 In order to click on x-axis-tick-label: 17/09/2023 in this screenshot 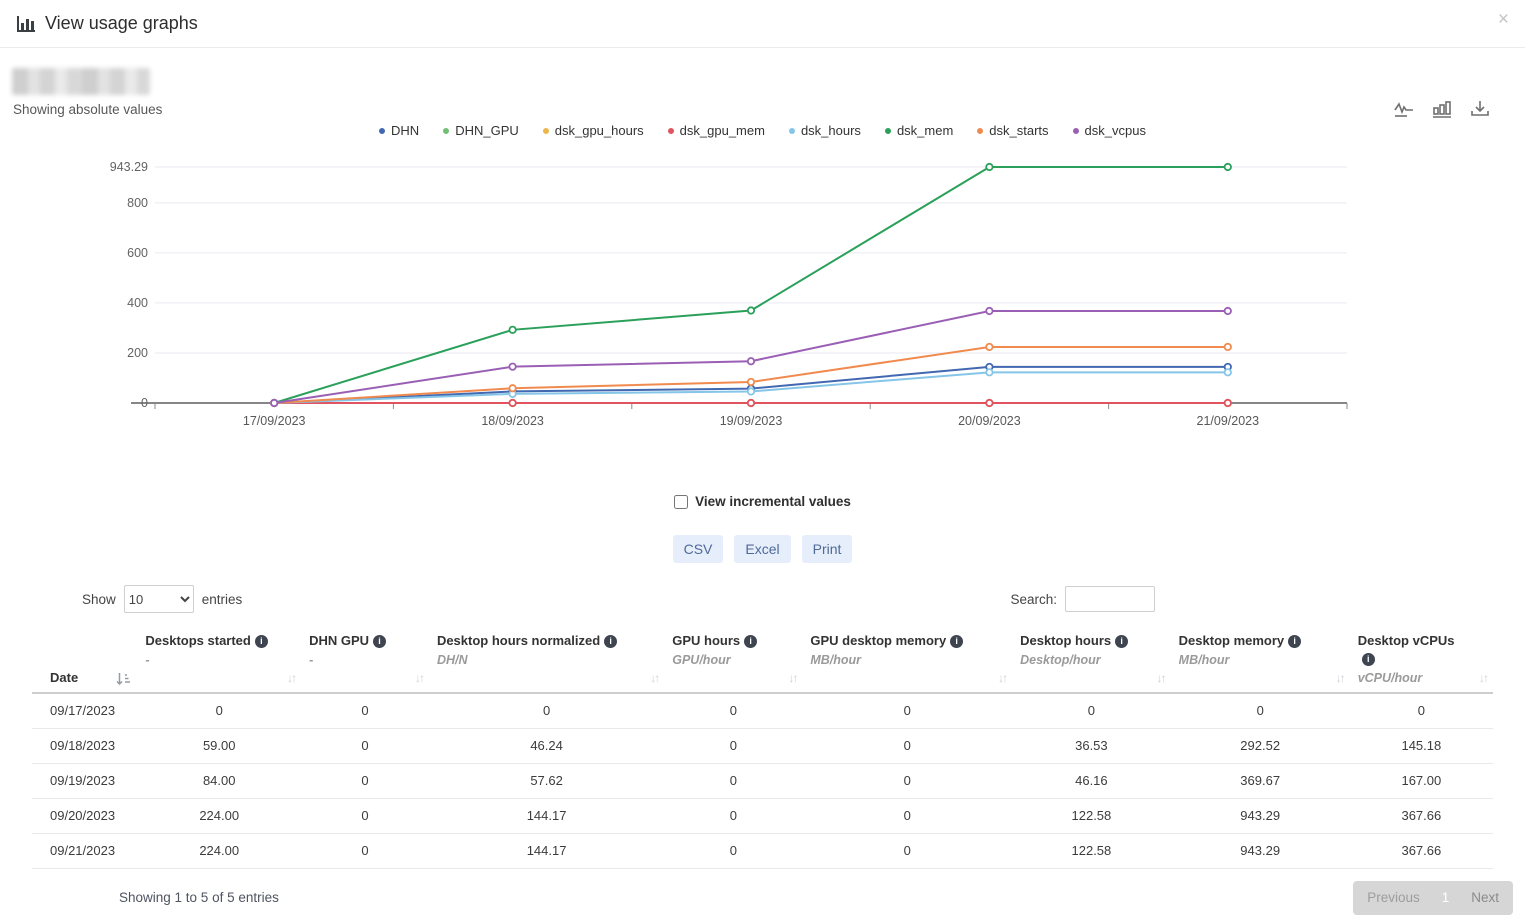, I will do `click(274, 421)`.